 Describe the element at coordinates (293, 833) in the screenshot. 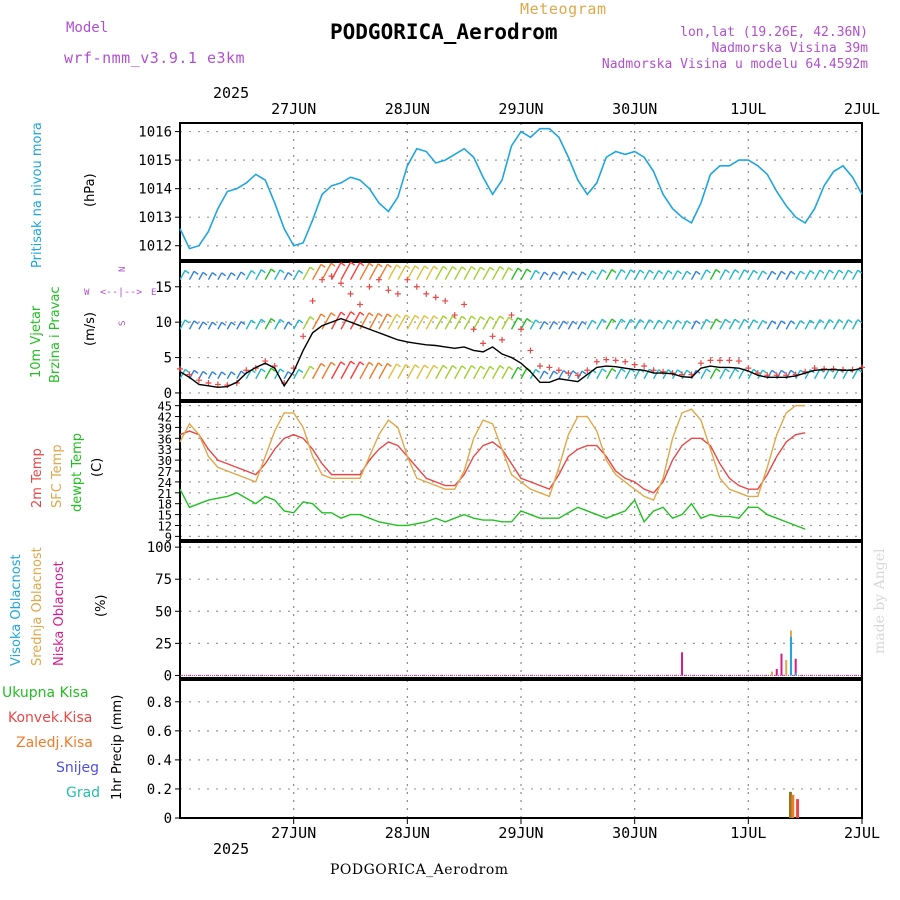

I see `day-label-bottom-0: 27JUN` at that location.